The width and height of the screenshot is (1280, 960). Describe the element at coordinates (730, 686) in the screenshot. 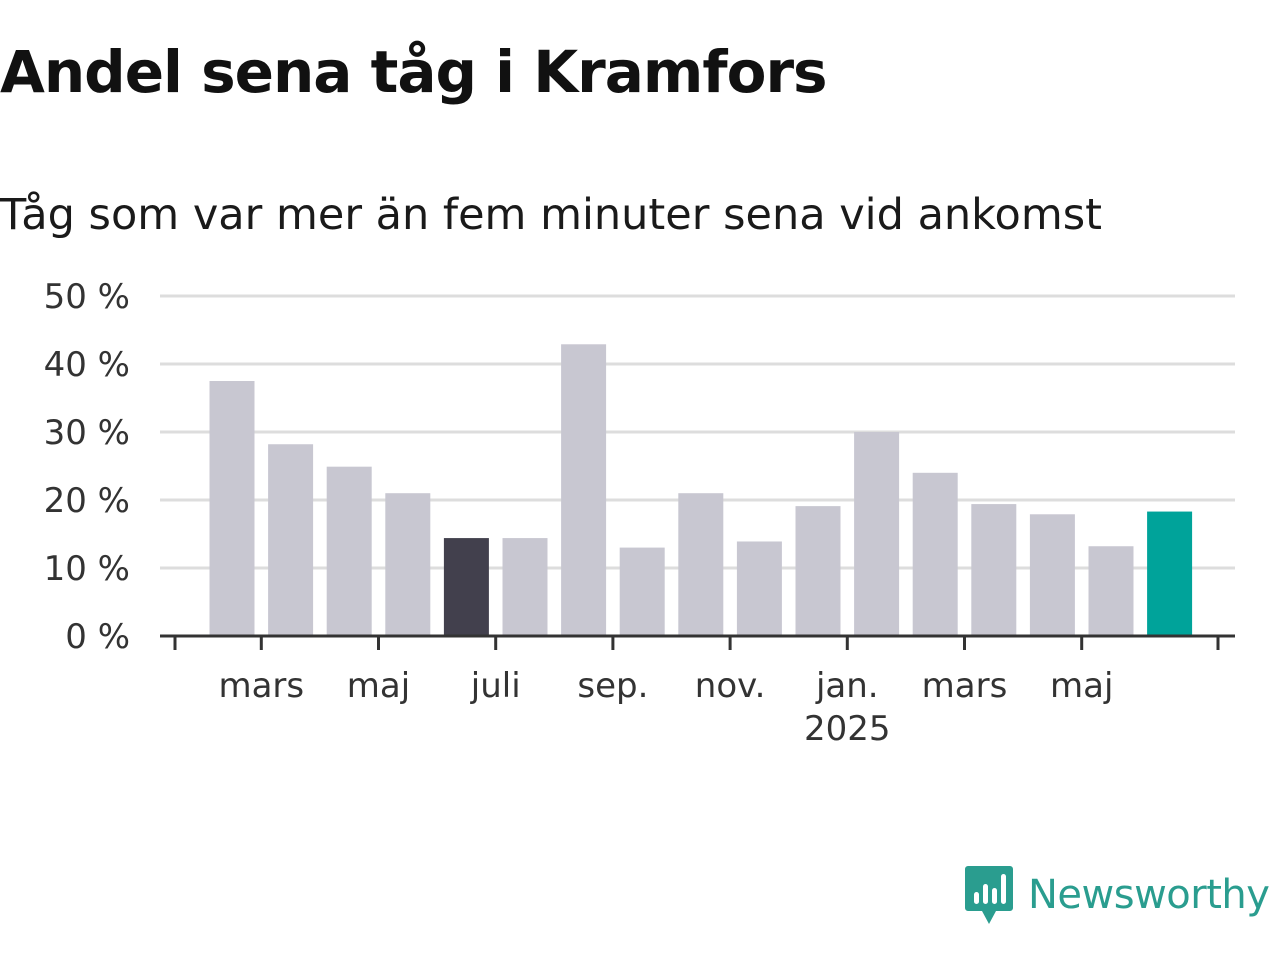

I see `x-tick-label: nov.` at that location.